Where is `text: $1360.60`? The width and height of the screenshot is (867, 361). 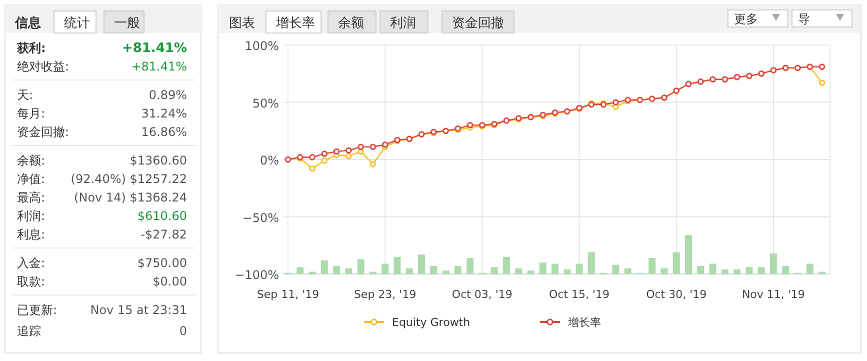 text: $1360.60 is located at coordinates (158, 161).